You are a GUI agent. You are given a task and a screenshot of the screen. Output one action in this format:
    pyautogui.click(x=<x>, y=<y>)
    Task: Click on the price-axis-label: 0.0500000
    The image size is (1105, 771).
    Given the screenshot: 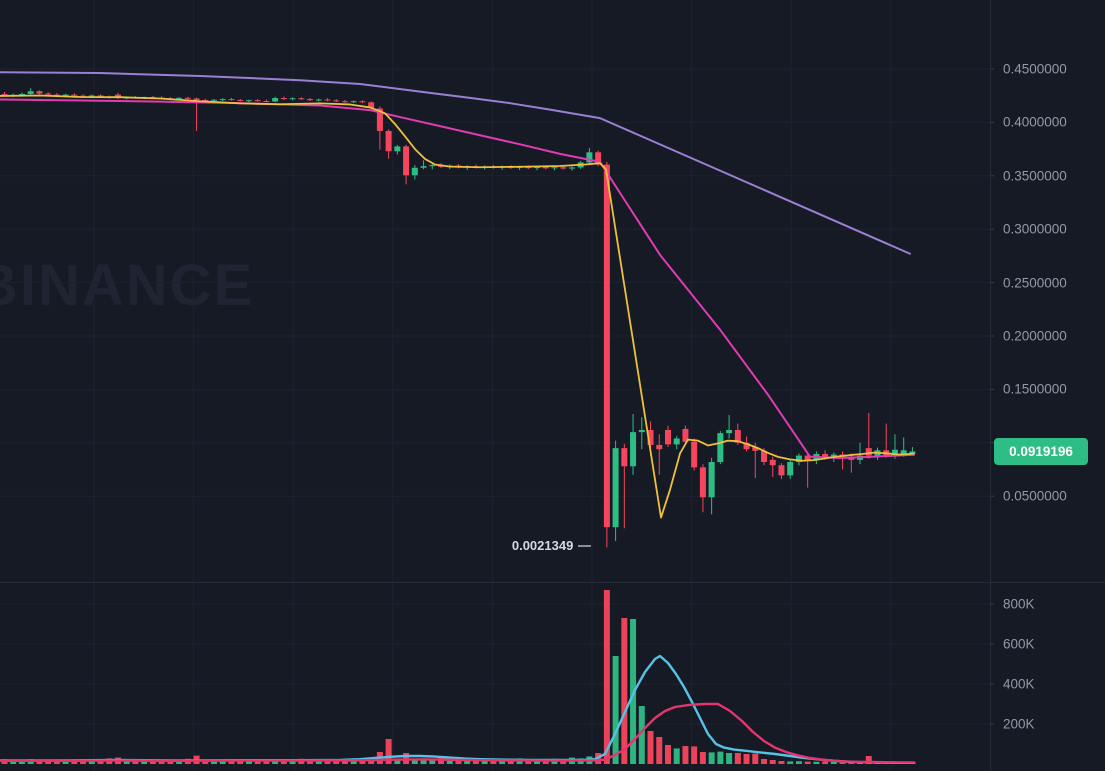 What is the action you would take?
    pyautogui.click(x=1035, y=496)
    